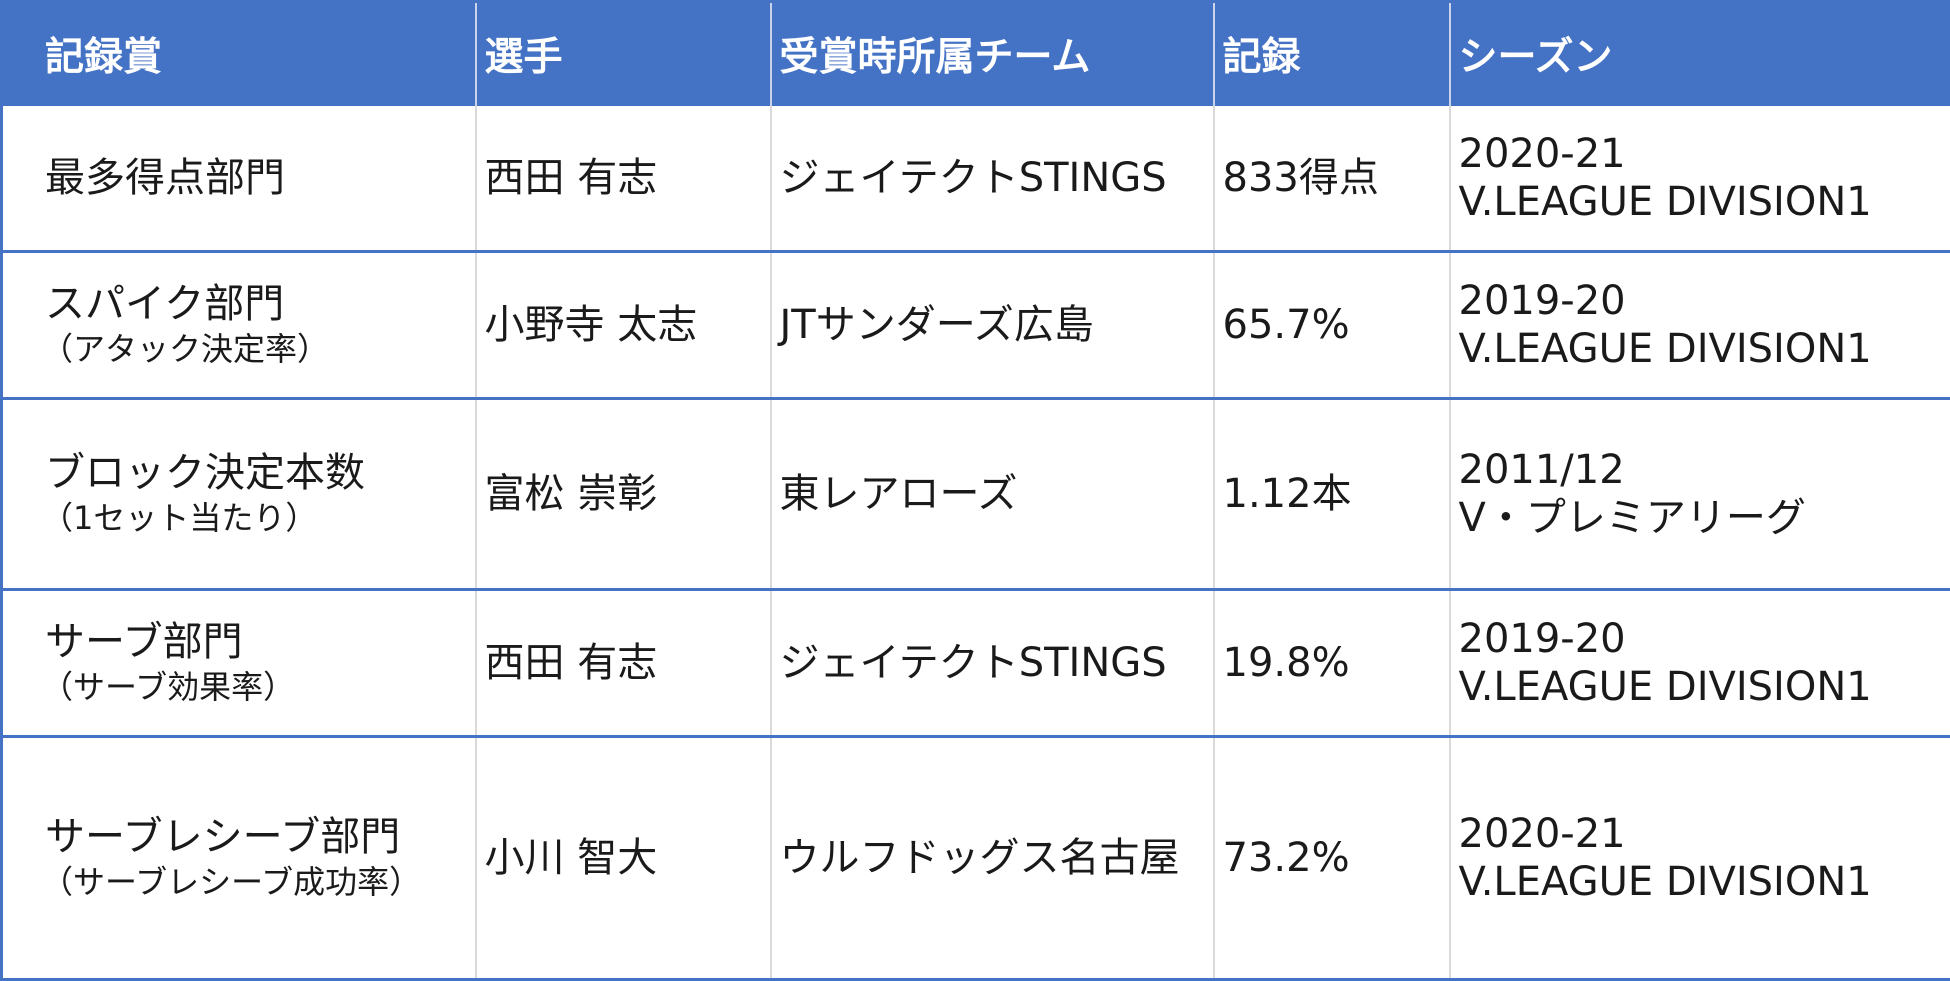 This screenshot has height=981, width=1950. Describe the element at coordinates (1332, 54) in the screenshot. I see `column-header-record: 記録` at that location.